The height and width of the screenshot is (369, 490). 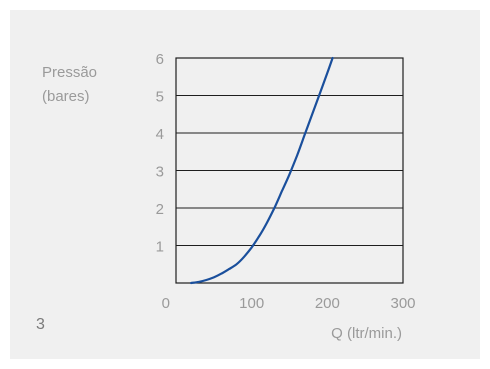 I want to click on x-tick-label: 200, so click(x=327, y=303).